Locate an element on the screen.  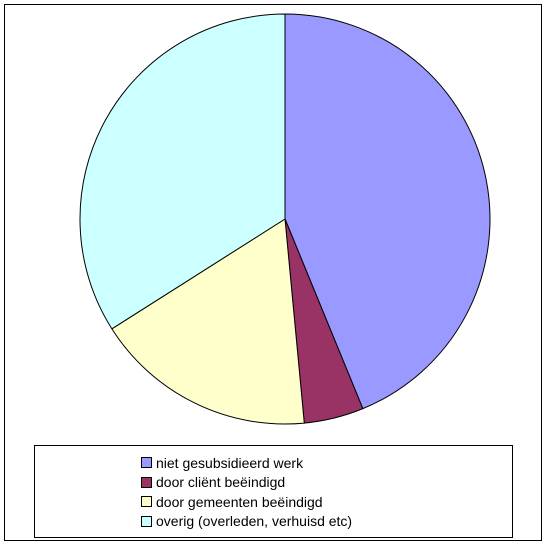
legend-label: door gemeenten beëindigd is located at coordinates (239, 501).